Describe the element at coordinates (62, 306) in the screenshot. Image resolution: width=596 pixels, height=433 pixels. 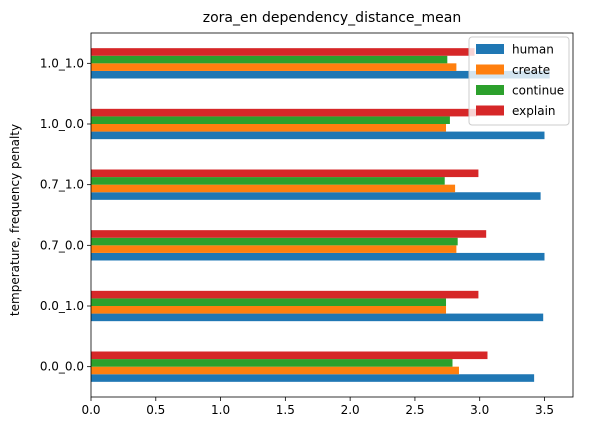
I see `y-tick-label: 0.0_1.0` at that location.